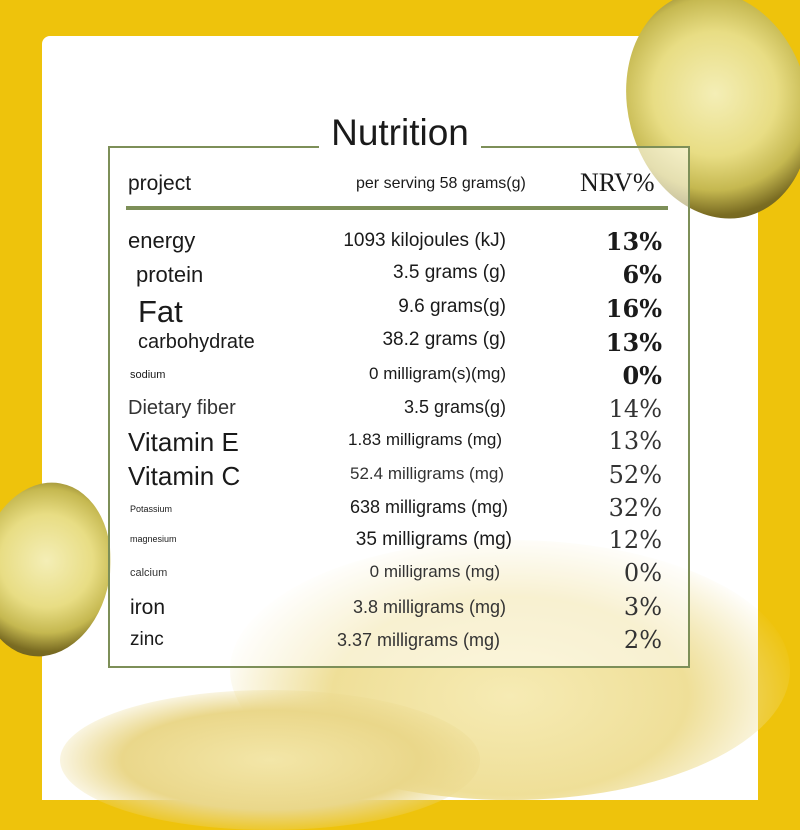 This screenshot has height=830, width=800. I want to click on nutrient-name: Vitamin E, so click(183, 442).